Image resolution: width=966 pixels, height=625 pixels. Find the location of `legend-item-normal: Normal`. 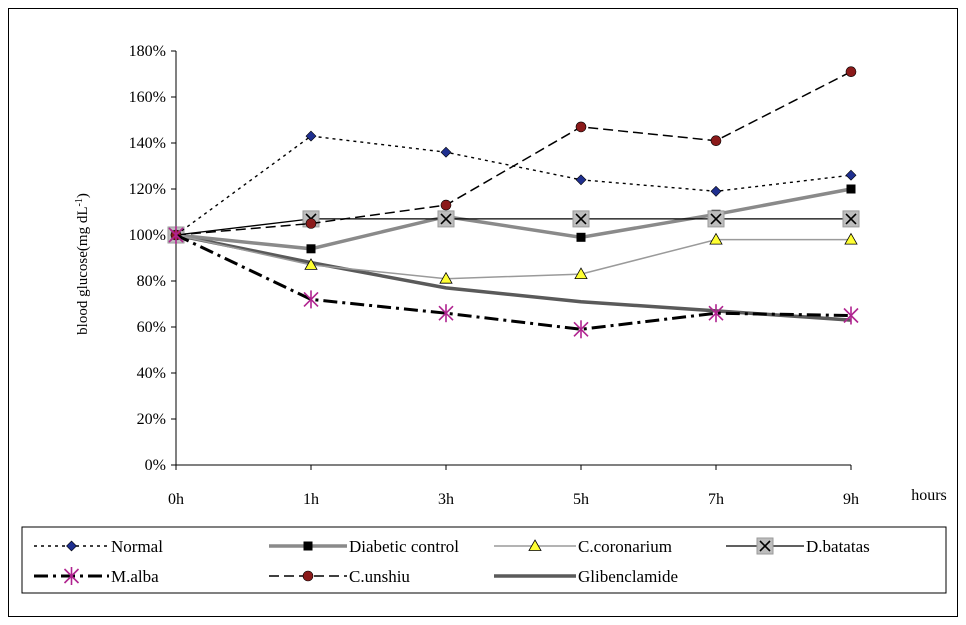

legend-item-normal: Normal is located at coordinates (98, 546).